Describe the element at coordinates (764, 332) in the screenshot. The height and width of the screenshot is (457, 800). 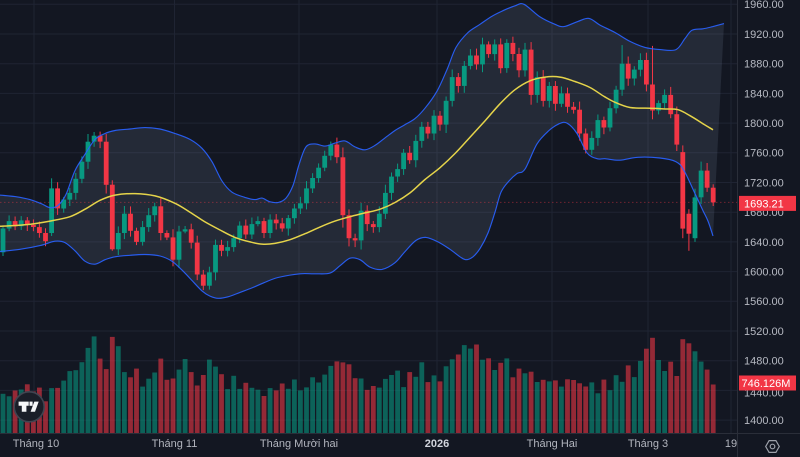
I see `svg-text: 1520.00` at that location.